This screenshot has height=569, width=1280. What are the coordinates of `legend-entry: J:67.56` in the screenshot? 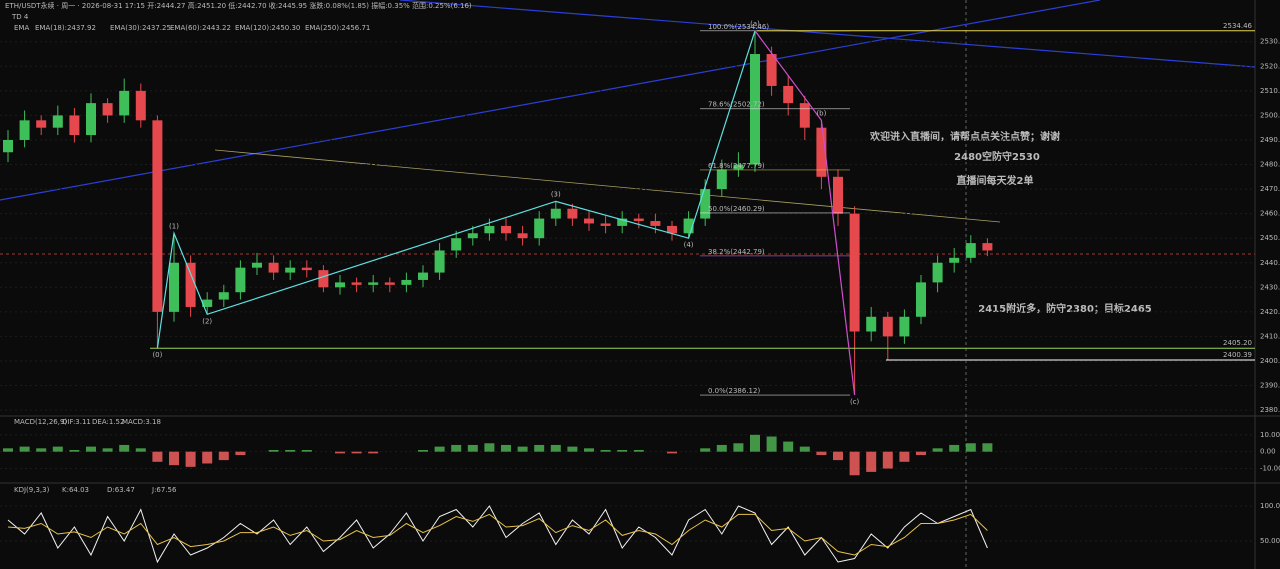 It's located at (164, 490).